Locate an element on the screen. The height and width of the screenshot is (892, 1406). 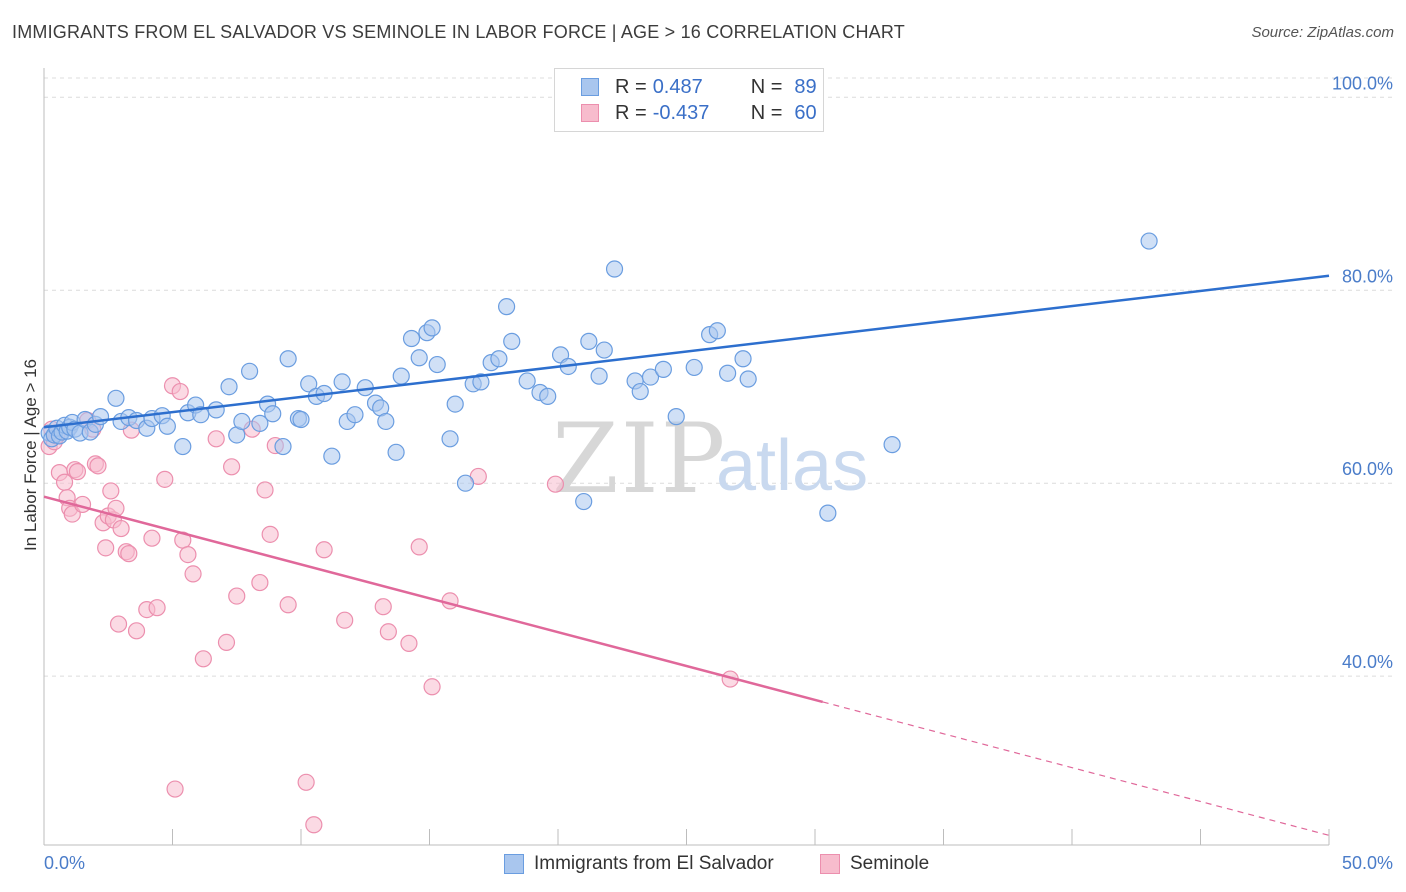
legend-label: Seminole is located at coordinates (890, 863).